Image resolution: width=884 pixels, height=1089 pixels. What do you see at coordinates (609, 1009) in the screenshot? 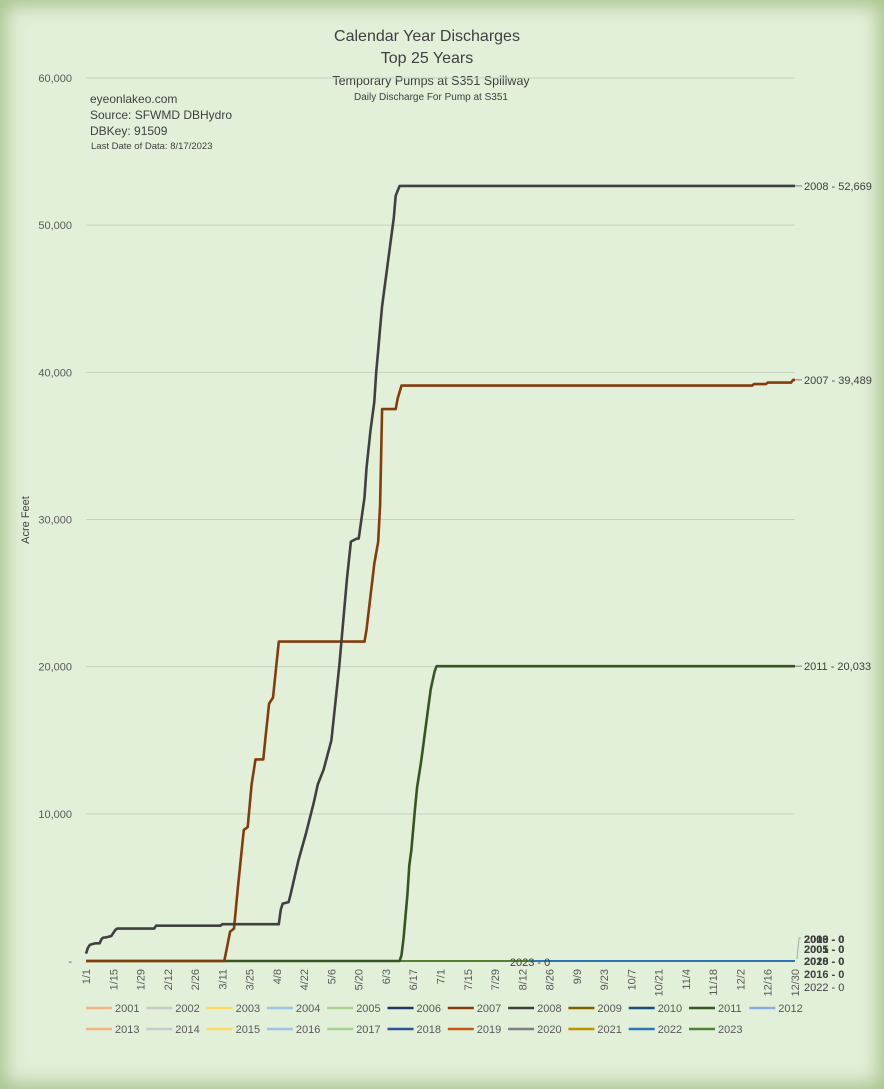
I see `legend-label-2009: 2009` at bounding box center [609, 1009].